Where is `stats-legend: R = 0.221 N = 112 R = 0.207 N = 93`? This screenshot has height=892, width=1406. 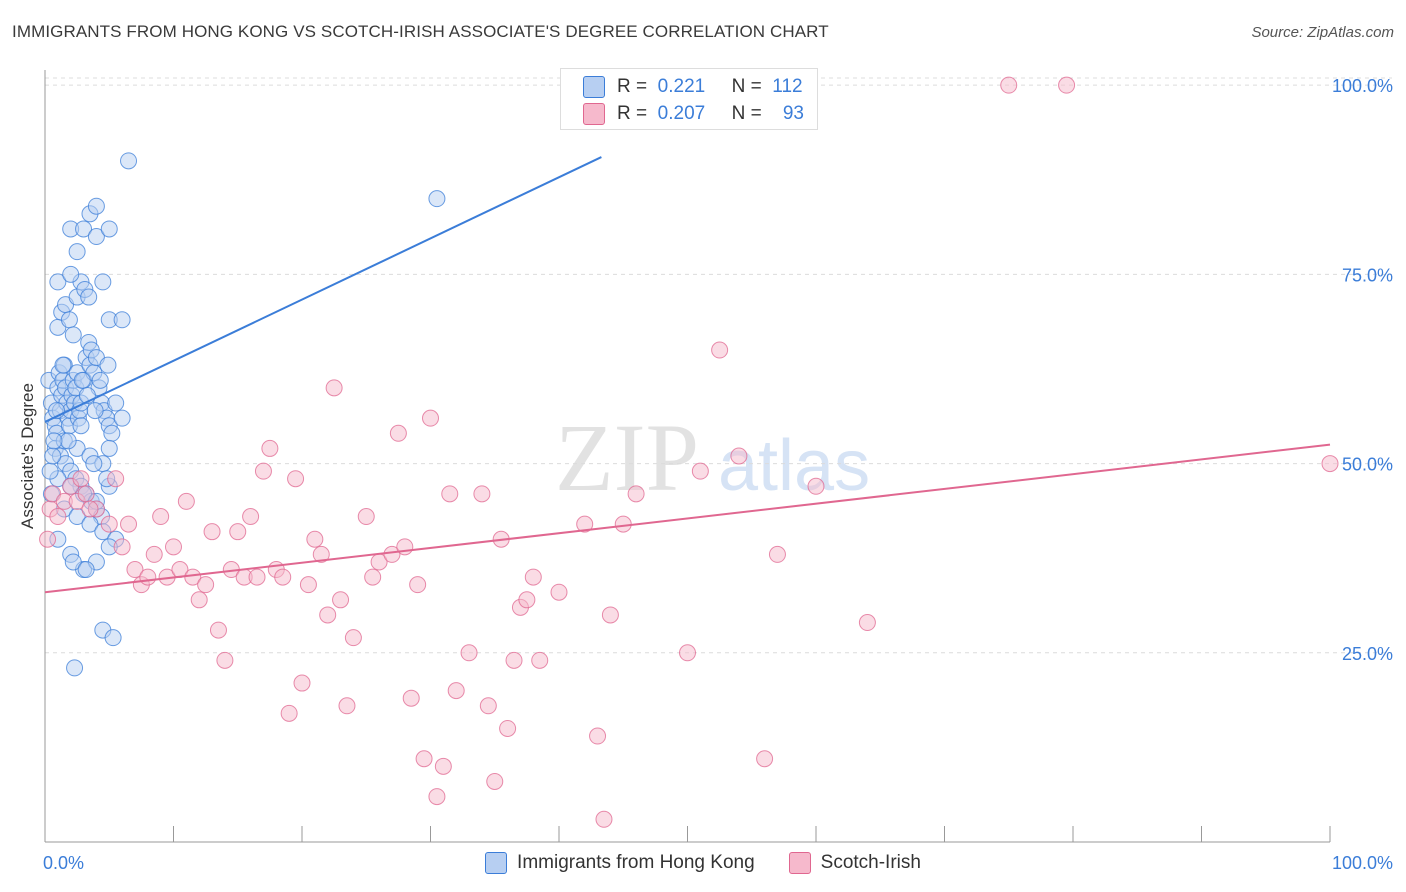
stats-legend: R = 0.221 N = 112 R = 0.207 N = 93 is located at coordinates (689, 99).